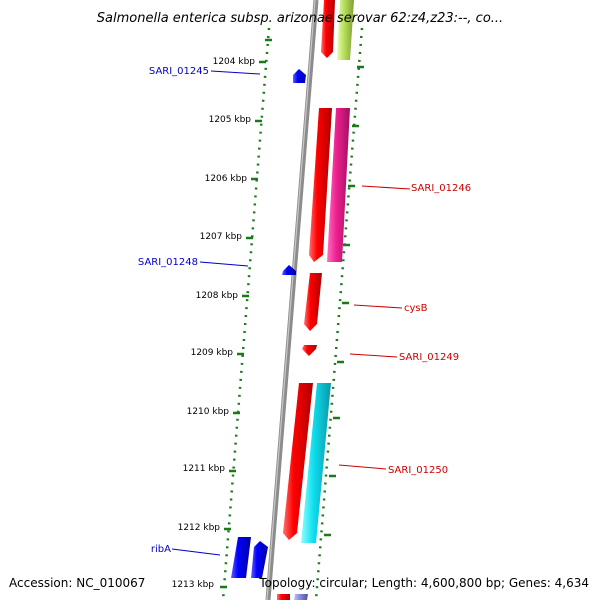 This screenshot has height=600, width=600. I want to click on kbp-label: 1211 kbp, so click(204, 469).